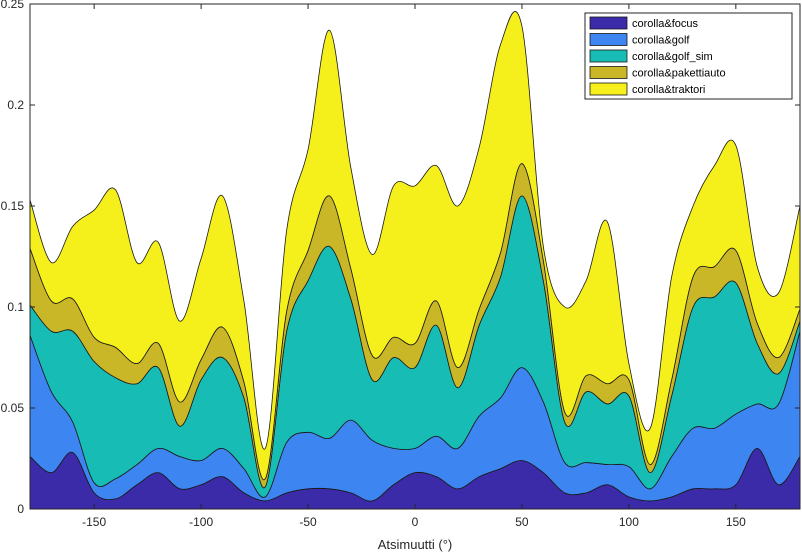 The width and height of the screenshot is (802, 553). What do you see at coordinates (415, 544) in the screenshot?
I see `x-axis-label: Atsimuutti (°)` at bounding box center [415, 544].